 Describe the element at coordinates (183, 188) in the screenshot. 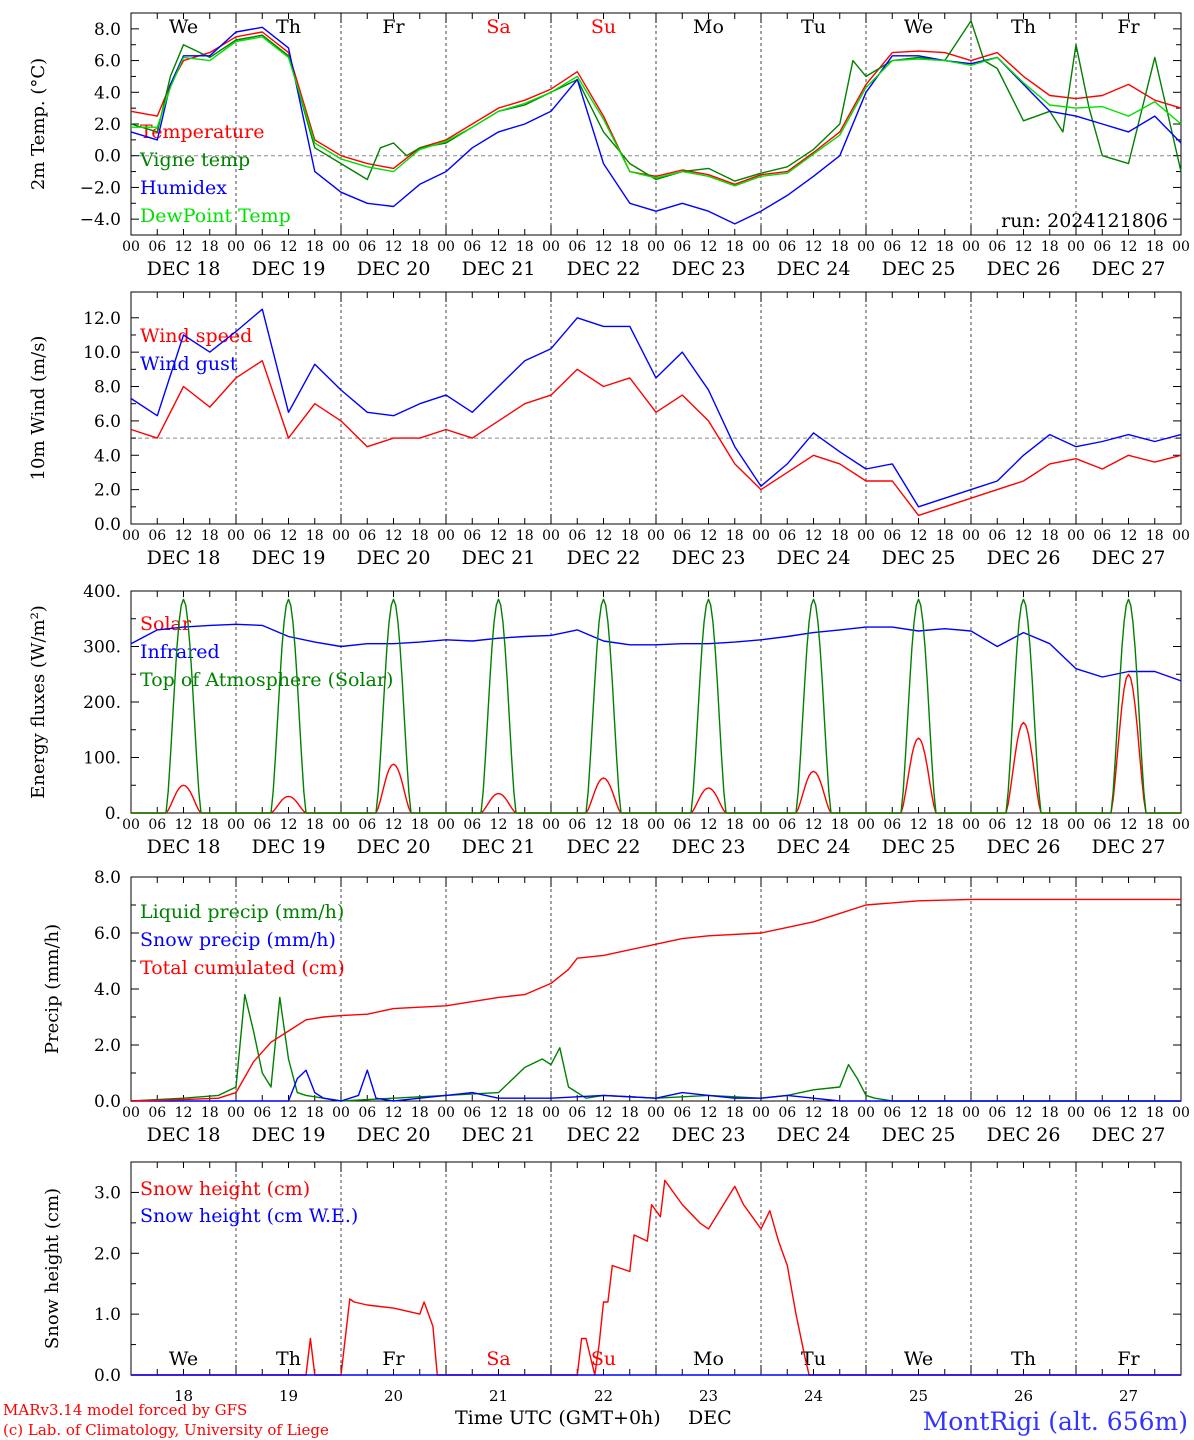

I see `legend-series-humidex: Humidex` at that location.